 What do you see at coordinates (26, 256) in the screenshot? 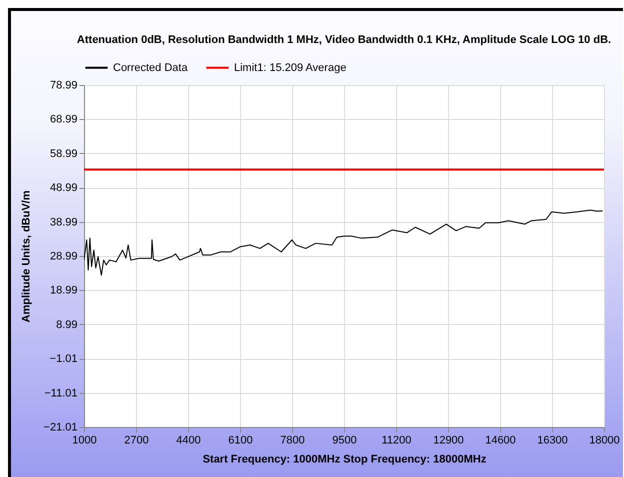
I see `y-axis-title: Amplitude Units, dBuV/m` at bounding box center [26, 256].